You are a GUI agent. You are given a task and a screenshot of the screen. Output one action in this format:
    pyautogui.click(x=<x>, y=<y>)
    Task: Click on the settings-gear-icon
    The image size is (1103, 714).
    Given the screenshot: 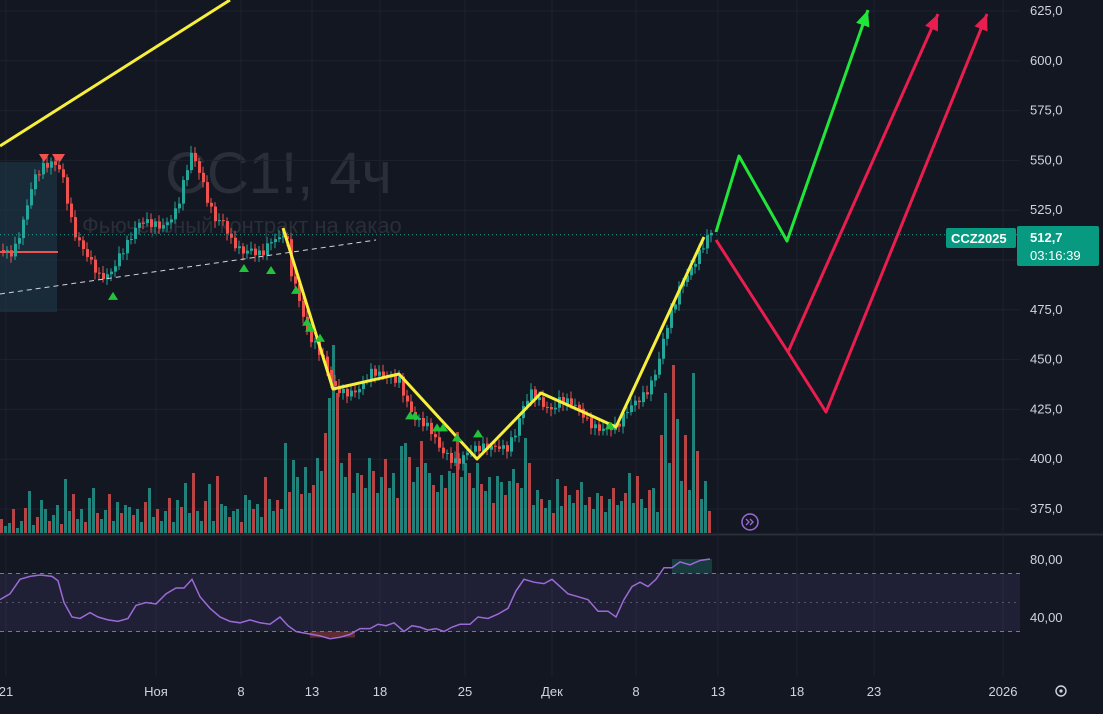 What is the action you would take?
    pyautogui.click(x=1061, y=691)
    